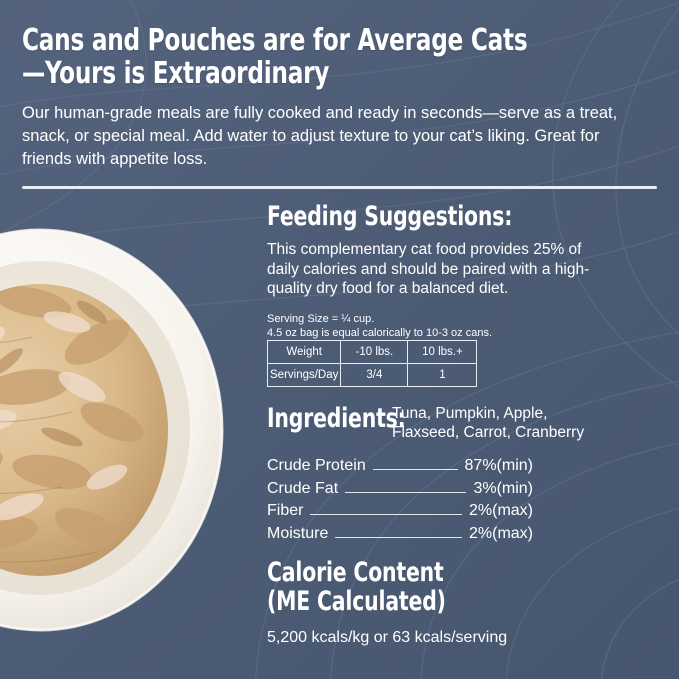 The width and height of the screenshot is (679, 679). I want to click on table-row: Weight -10 lbs. 10 lbs.+, so click(372, 352).